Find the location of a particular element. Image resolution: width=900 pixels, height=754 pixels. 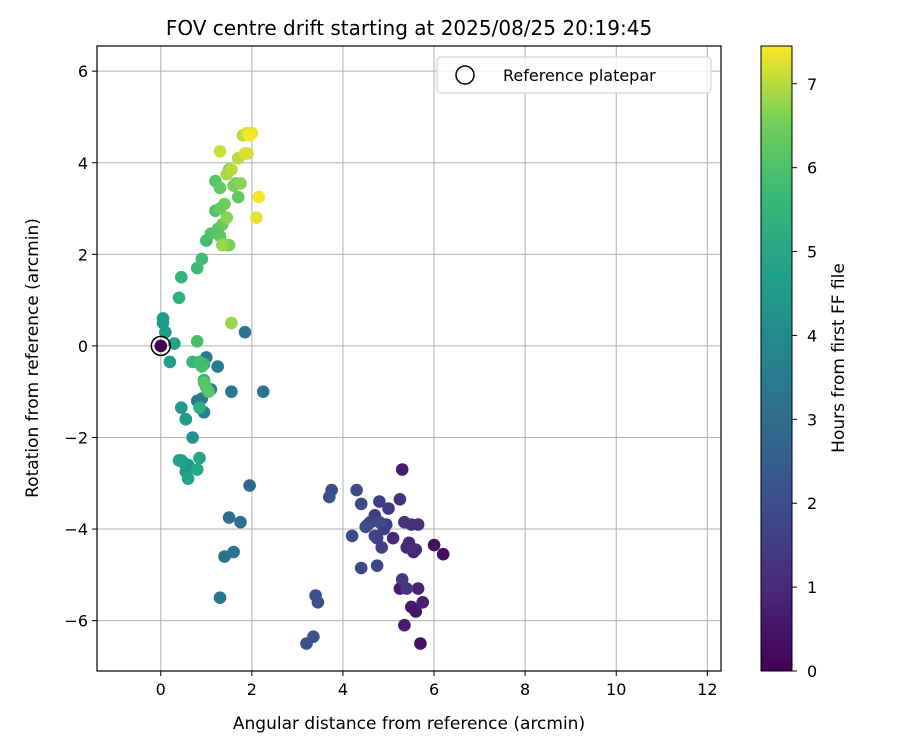

x-tick-label: 6 is located at coordinates (434, 689).